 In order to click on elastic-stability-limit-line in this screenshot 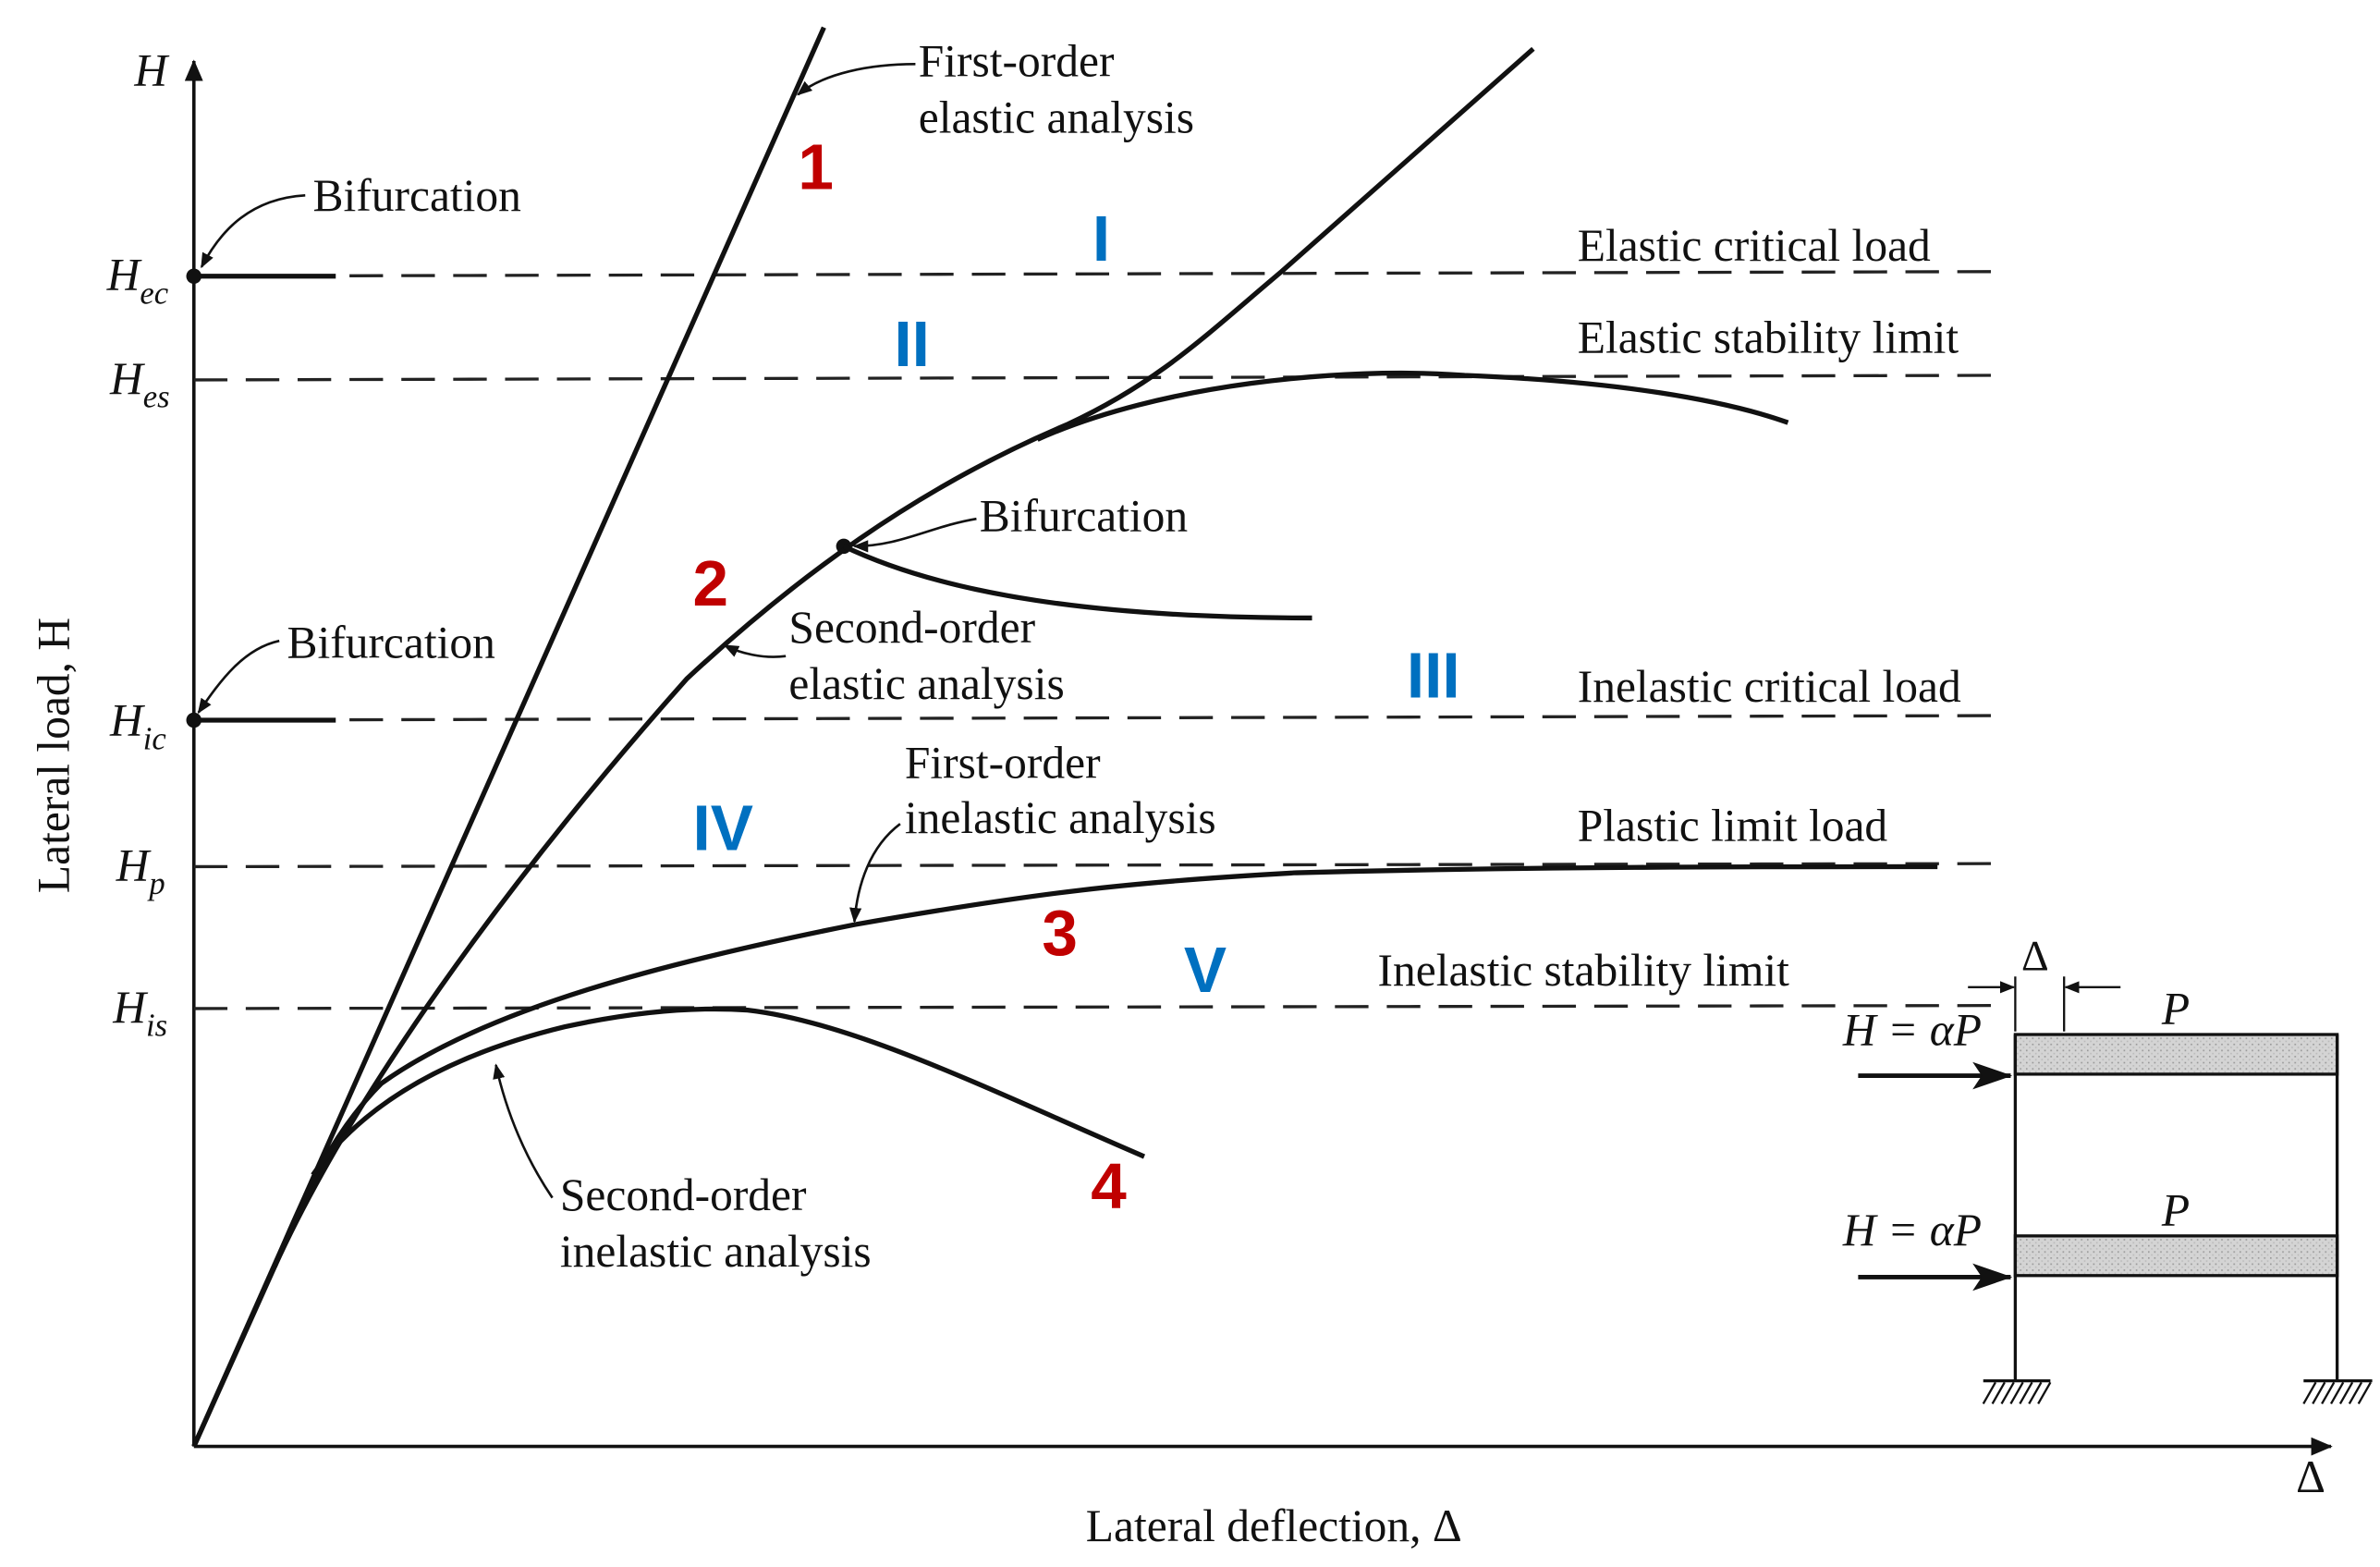, I will do `click(1096, 377)`.